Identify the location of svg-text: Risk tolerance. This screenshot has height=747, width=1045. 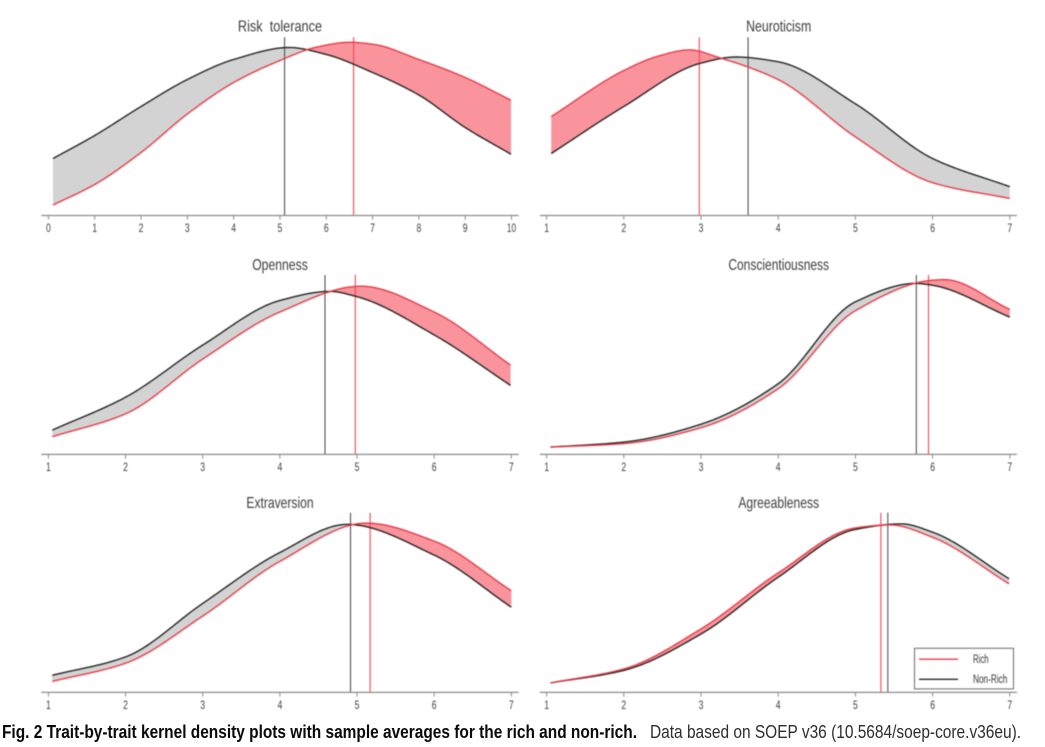
(280, 27).